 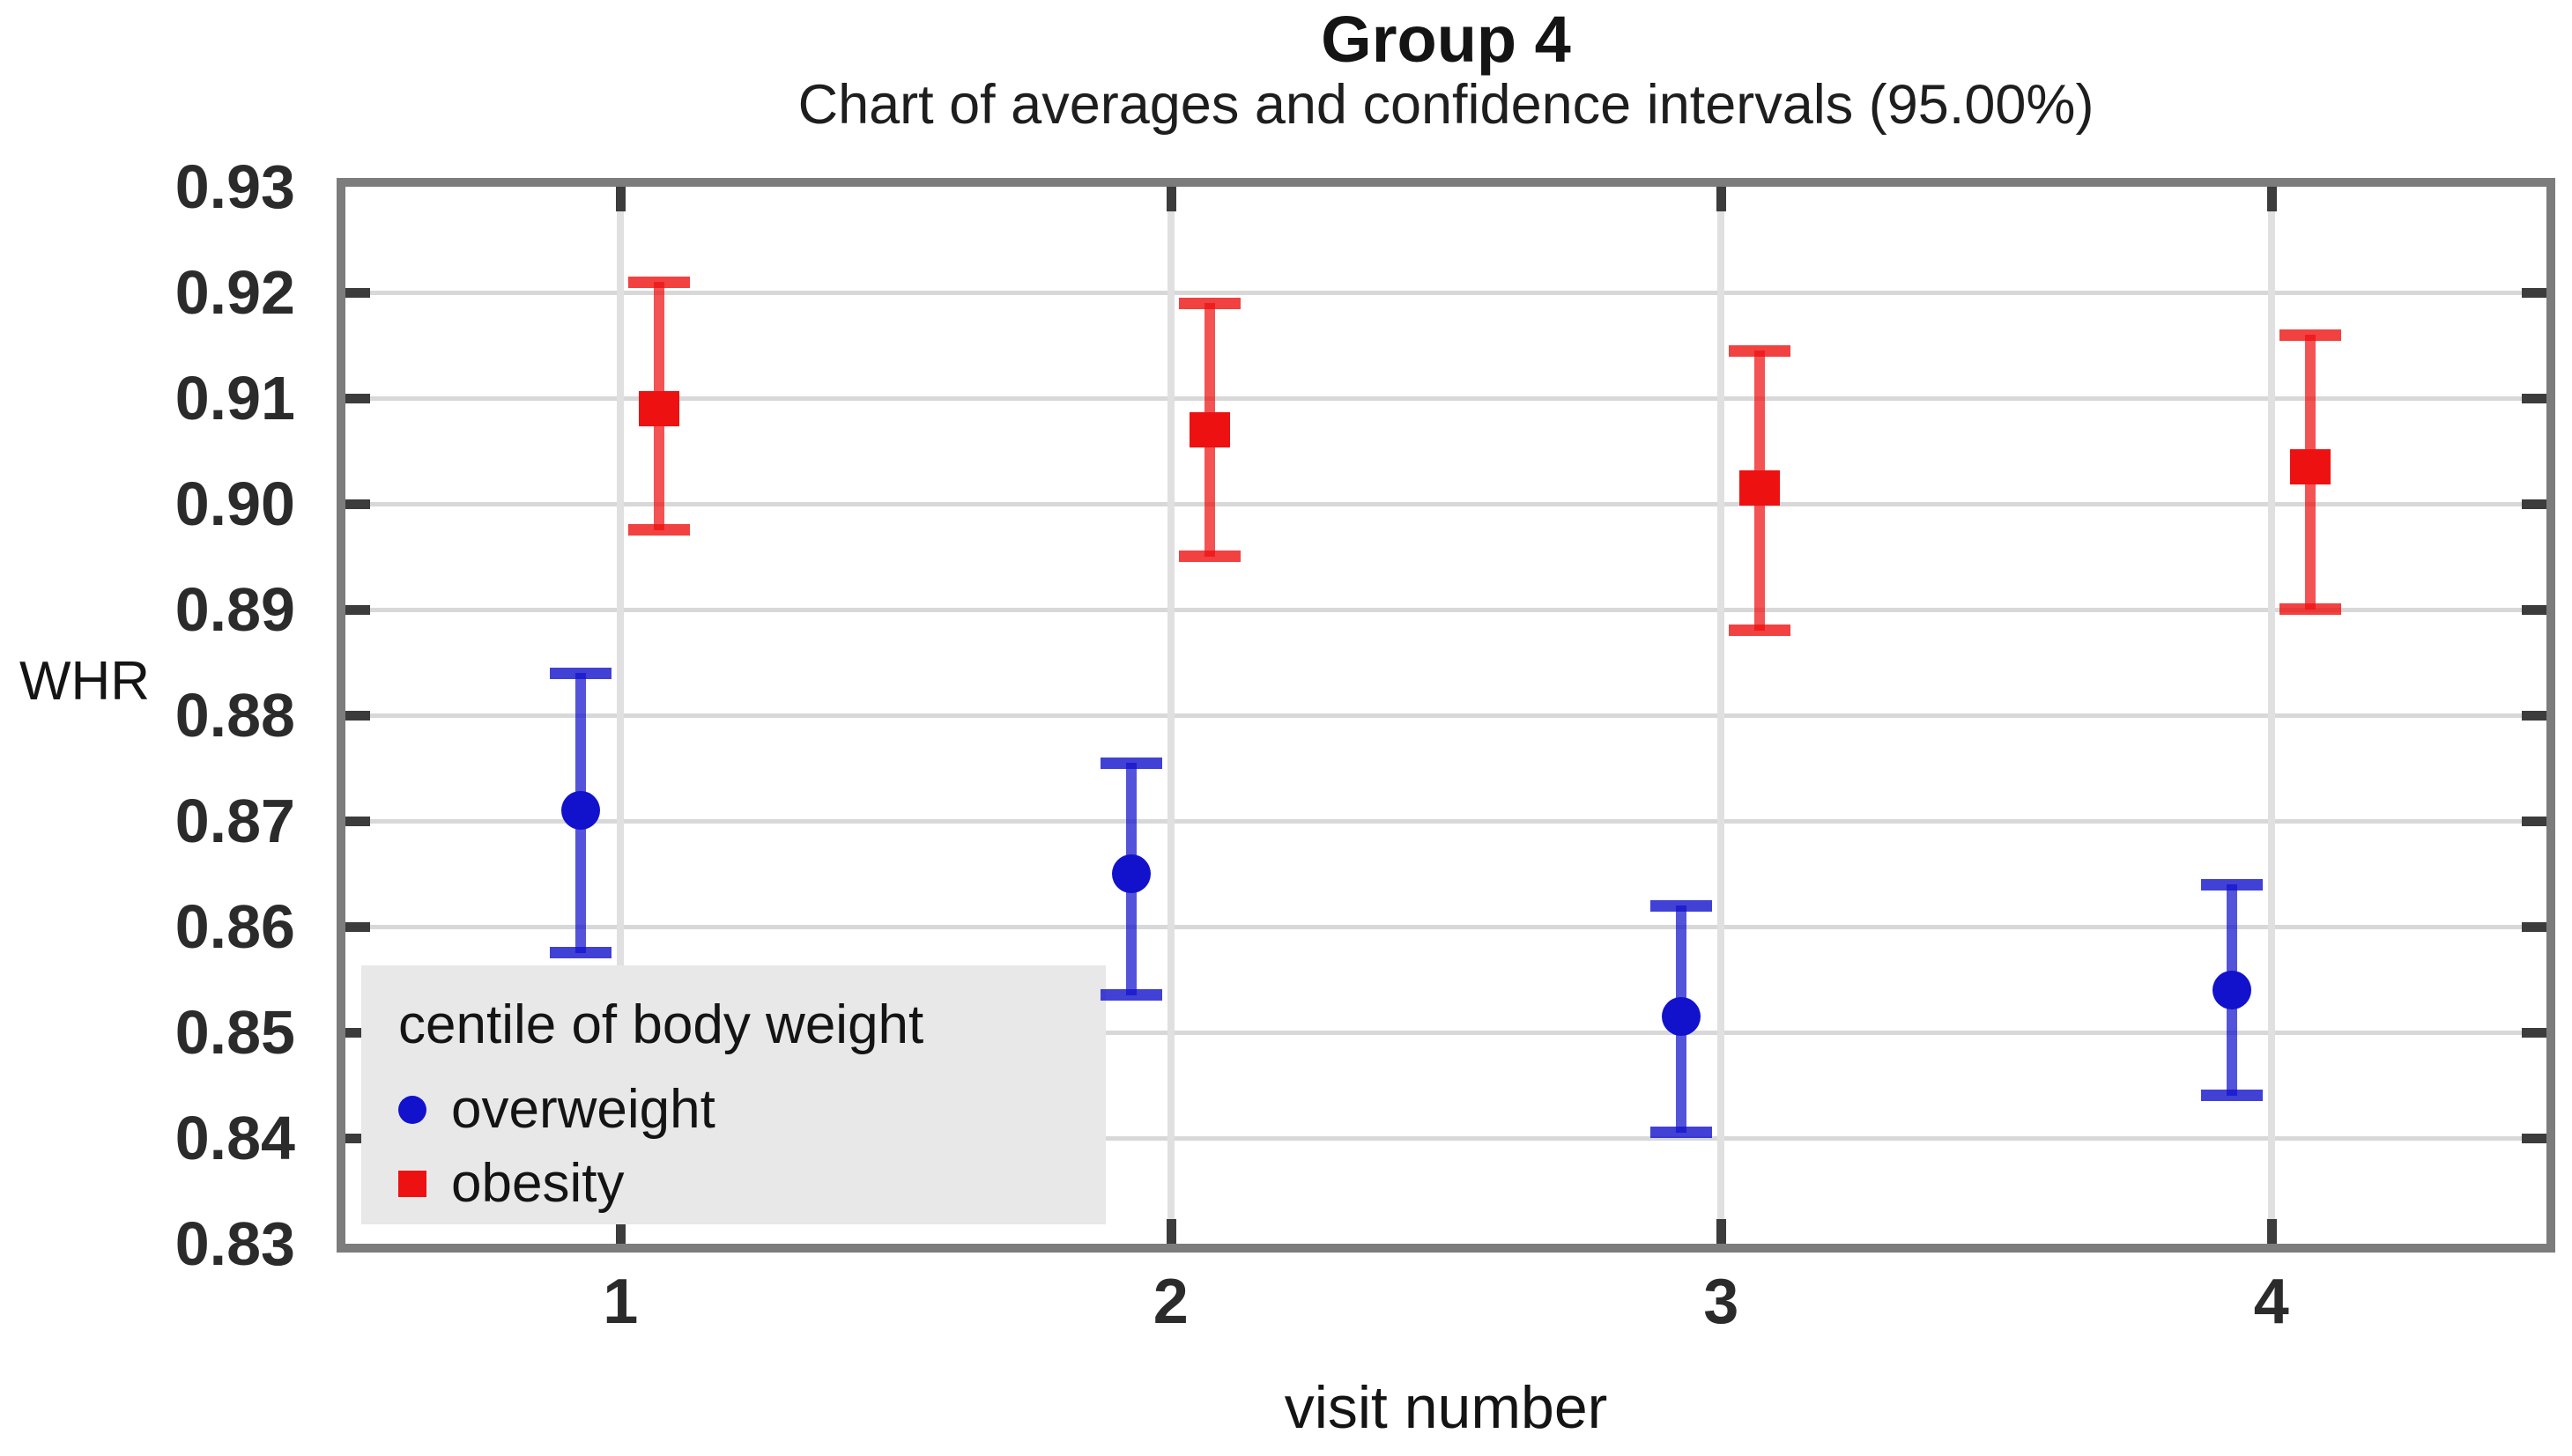 What do you see at coordinates (412, 1110) in the screenshot?
I see `overweight-circle-icon` at bounding box center [412, 1110].